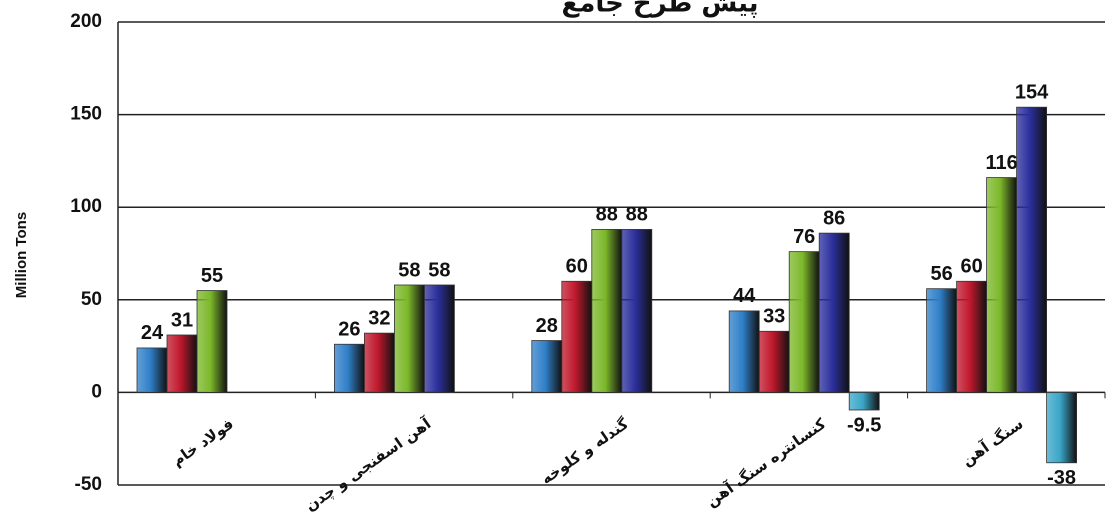  What do you see at coordinates (369, 465) in the screenshot?
I see `x-tick-label: آهن اسفنجی و چدن` at bounding box center [369, 465].